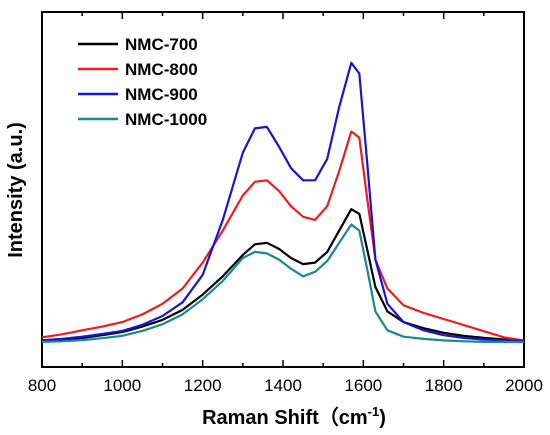 The image size is (550, 435). I want to click on x-axis-title: Raman Shift（cm-1), so click(294, 416).